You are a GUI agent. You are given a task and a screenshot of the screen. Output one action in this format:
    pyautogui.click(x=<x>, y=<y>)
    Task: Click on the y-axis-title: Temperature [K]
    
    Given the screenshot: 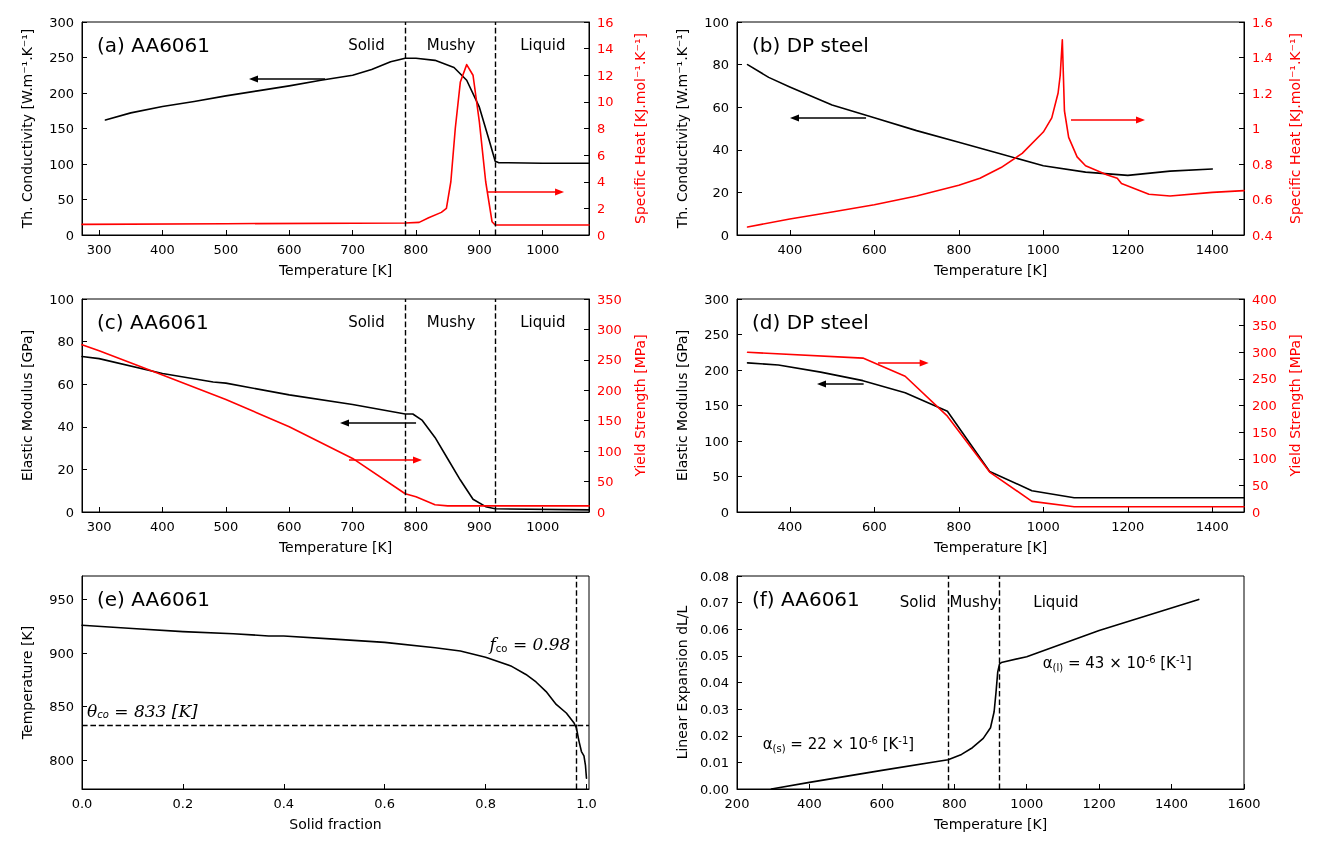 What is the action you would take?
    pyautogui.click(x=27, y=683)
    